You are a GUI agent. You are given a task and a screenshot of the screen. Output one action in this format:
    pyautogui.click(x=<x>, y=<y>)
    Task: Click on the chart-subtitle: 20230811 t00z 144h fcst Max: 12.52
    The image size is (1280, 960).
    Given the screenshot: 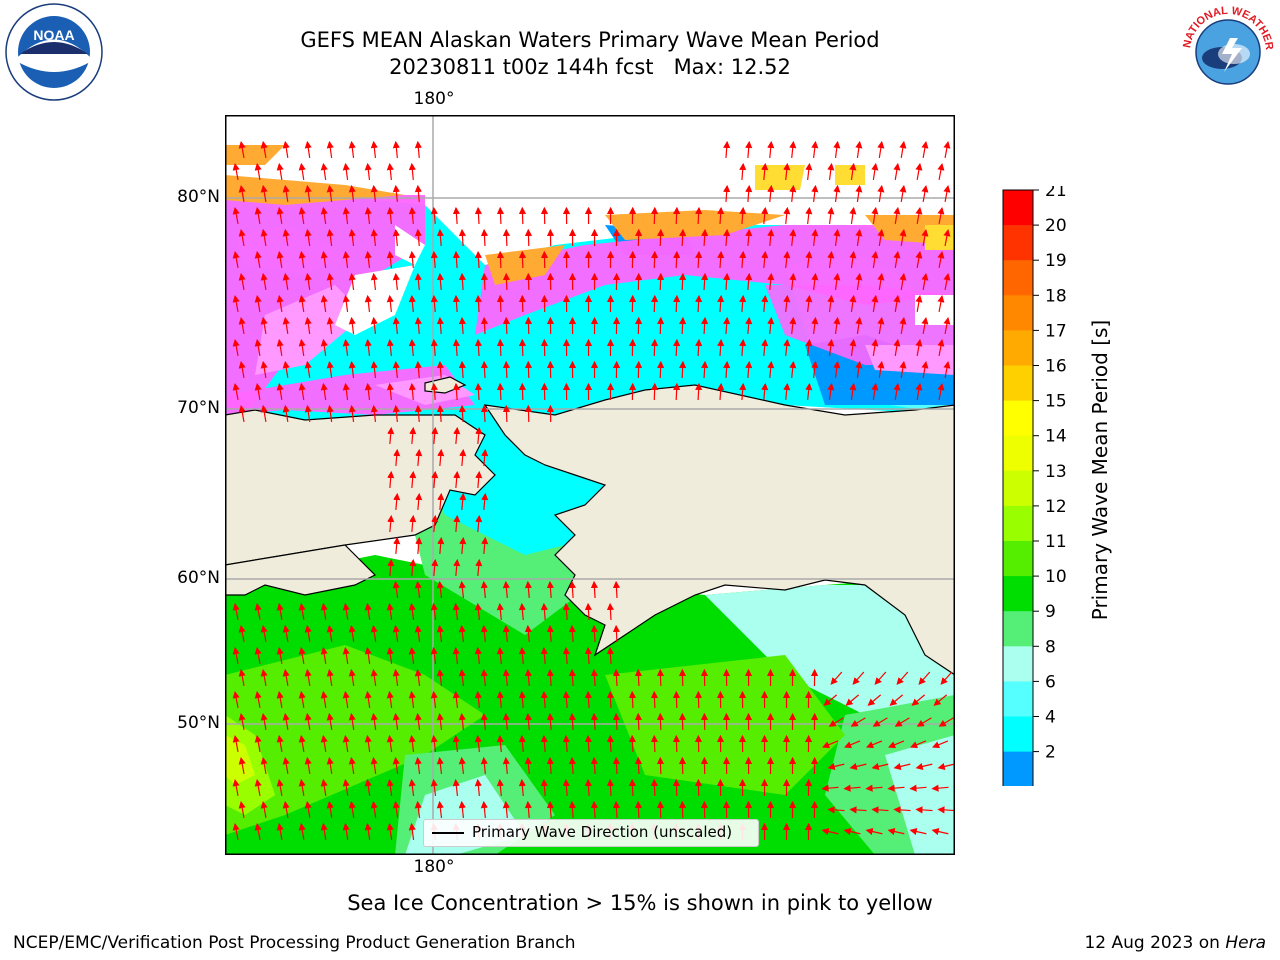 What is the action you would take?
    pyautogui.click(x=590, y=67)
    